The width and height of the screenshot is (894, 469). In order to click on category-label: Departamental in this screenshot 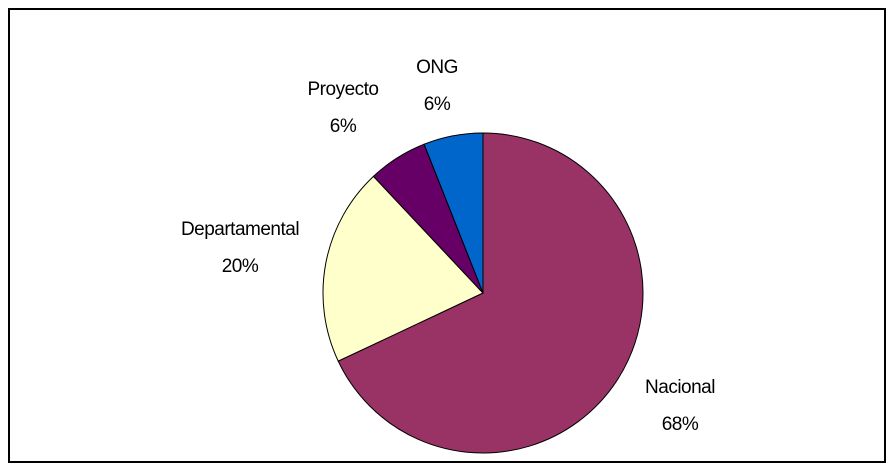, I will do `click(240, 229)`.